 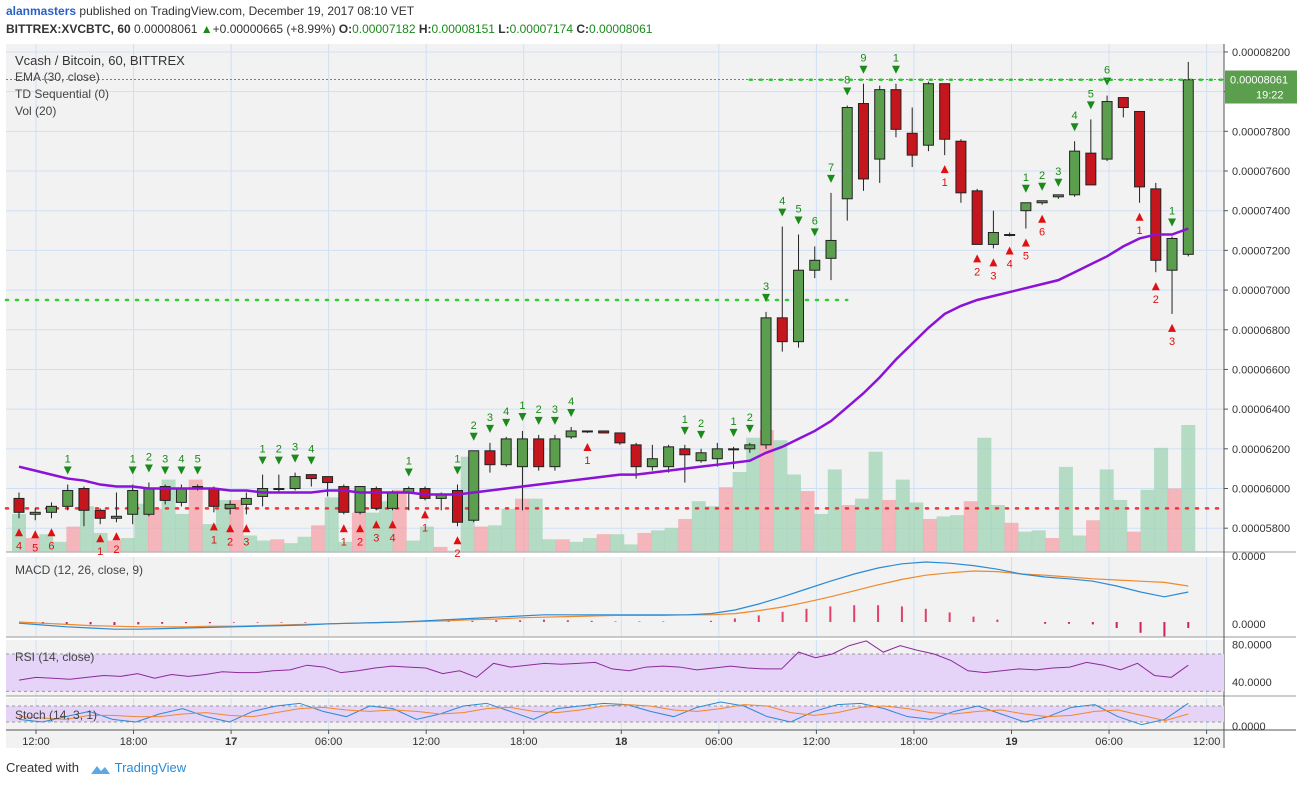 I want to click on rsi-legend: RSI (14, close), so click(x=55, y=657).